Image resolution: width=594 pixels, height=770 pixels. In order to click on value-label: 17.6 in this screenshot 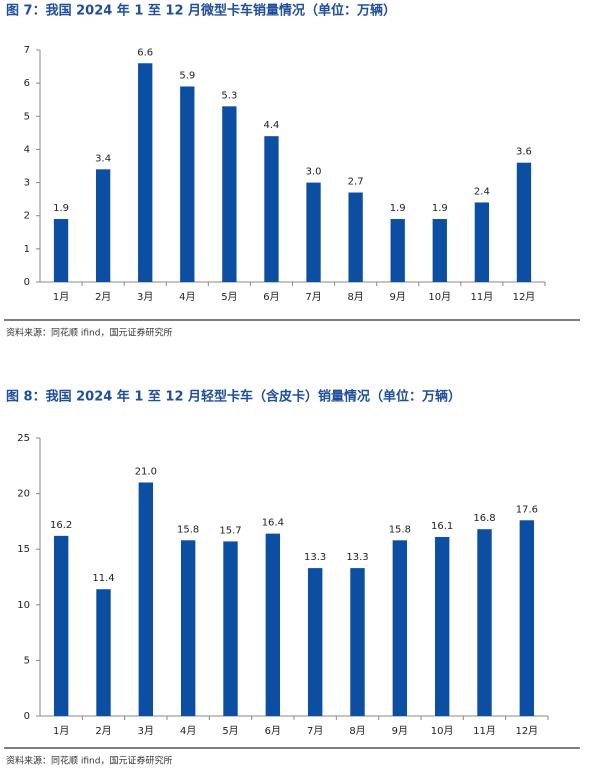, I will do `click(527, 509)`.